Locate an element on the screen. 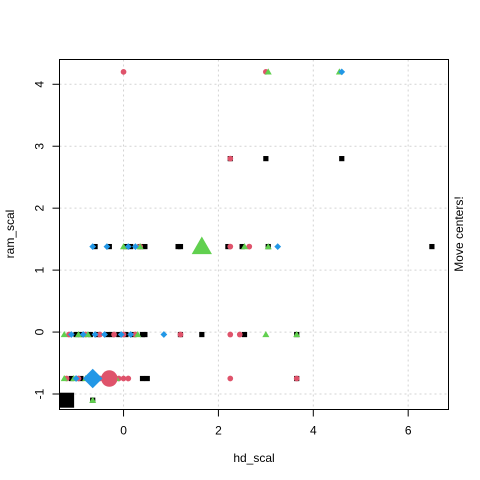 This screenshot has width=480, height=480. x-tick-label: 6 is located at coordinates (408, 431).